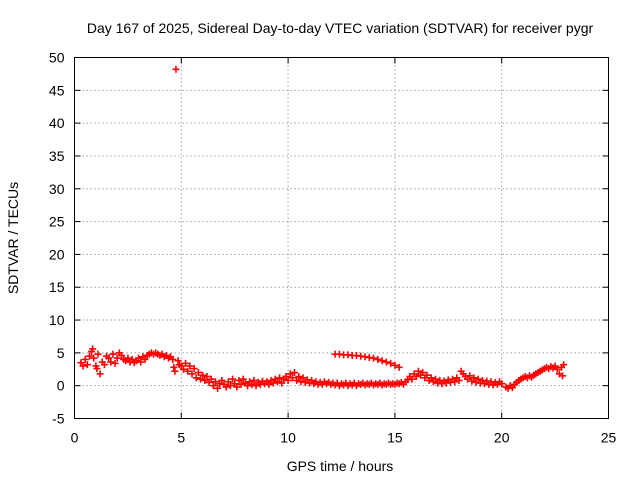 This screenshot has width=640, height=485. What do you see at coordinates (609, 438) in the screenshot?
I see `x-tick-label: 25` at bounding box center [609, 438].